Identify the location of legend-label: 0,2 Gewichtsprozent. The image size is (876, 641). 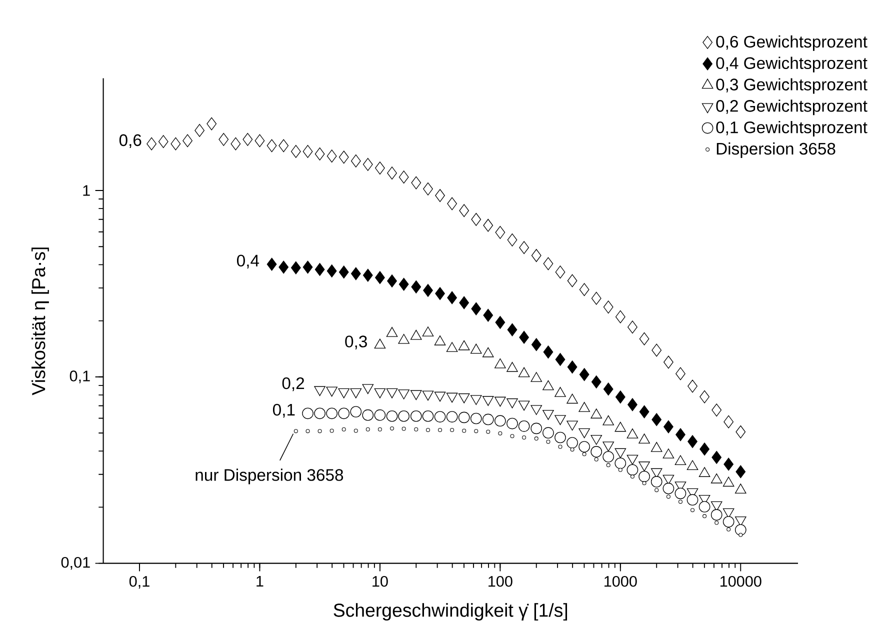
(792, 108).